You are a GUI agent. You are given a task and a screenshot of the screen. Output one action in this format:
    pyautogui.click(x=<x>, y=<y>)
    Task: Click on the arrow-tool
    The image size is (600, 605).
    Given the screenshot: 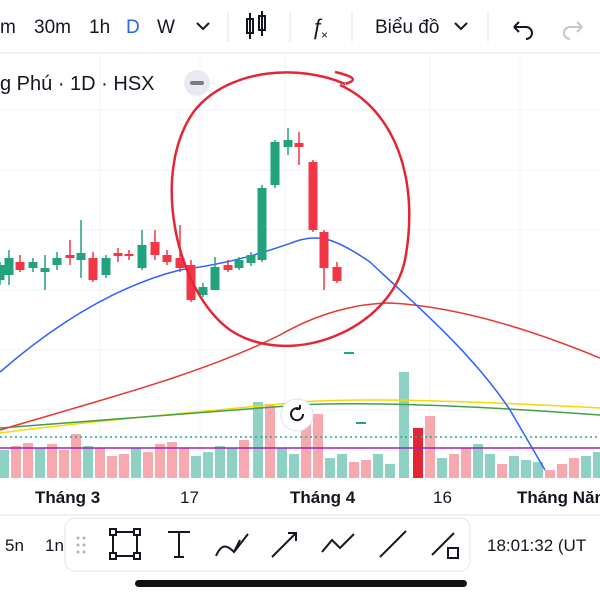 What is the action you would take?
    pyautogui.click(x=284, y=545)
    